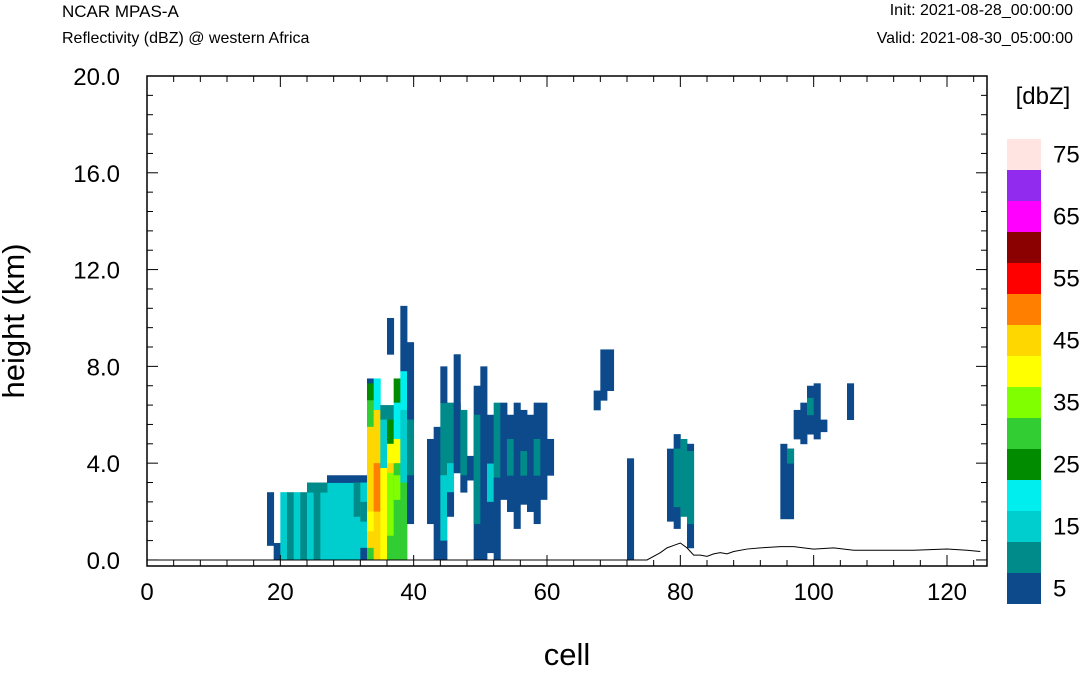 This screenshot has width=1079, height=677. What do you see at coordinates (1066, 465) in the screenshot?
I see `colorbar-label: 25` at bounding box center [1066, 465].